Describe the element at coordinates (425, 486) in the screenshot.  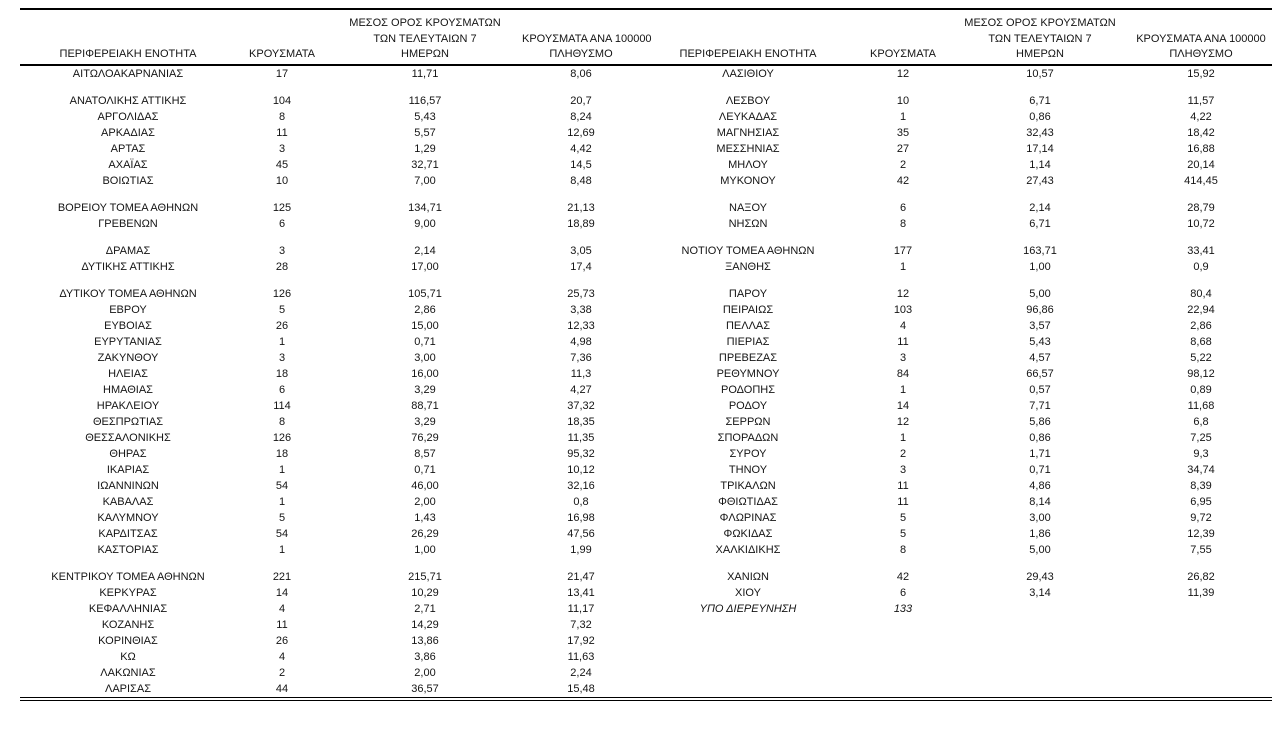
I see `left-avg7-cell: 46,00` at that location.